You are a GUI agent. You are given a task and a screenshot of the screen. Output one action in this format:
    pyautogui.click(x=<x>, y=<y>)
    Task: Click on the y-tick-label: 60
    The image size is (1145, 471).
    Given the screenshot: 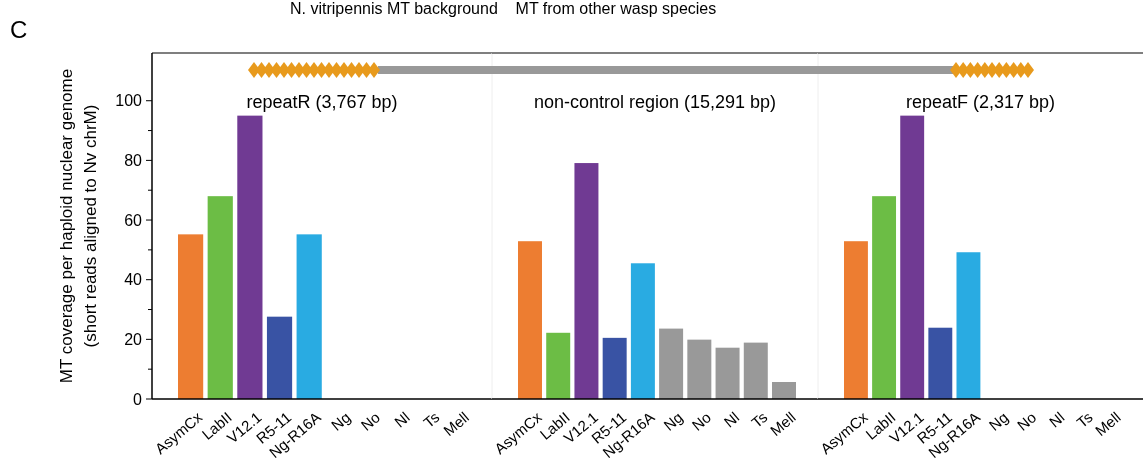 What is the action you would take?
    pyautogui.click(x=133, y=220)
    